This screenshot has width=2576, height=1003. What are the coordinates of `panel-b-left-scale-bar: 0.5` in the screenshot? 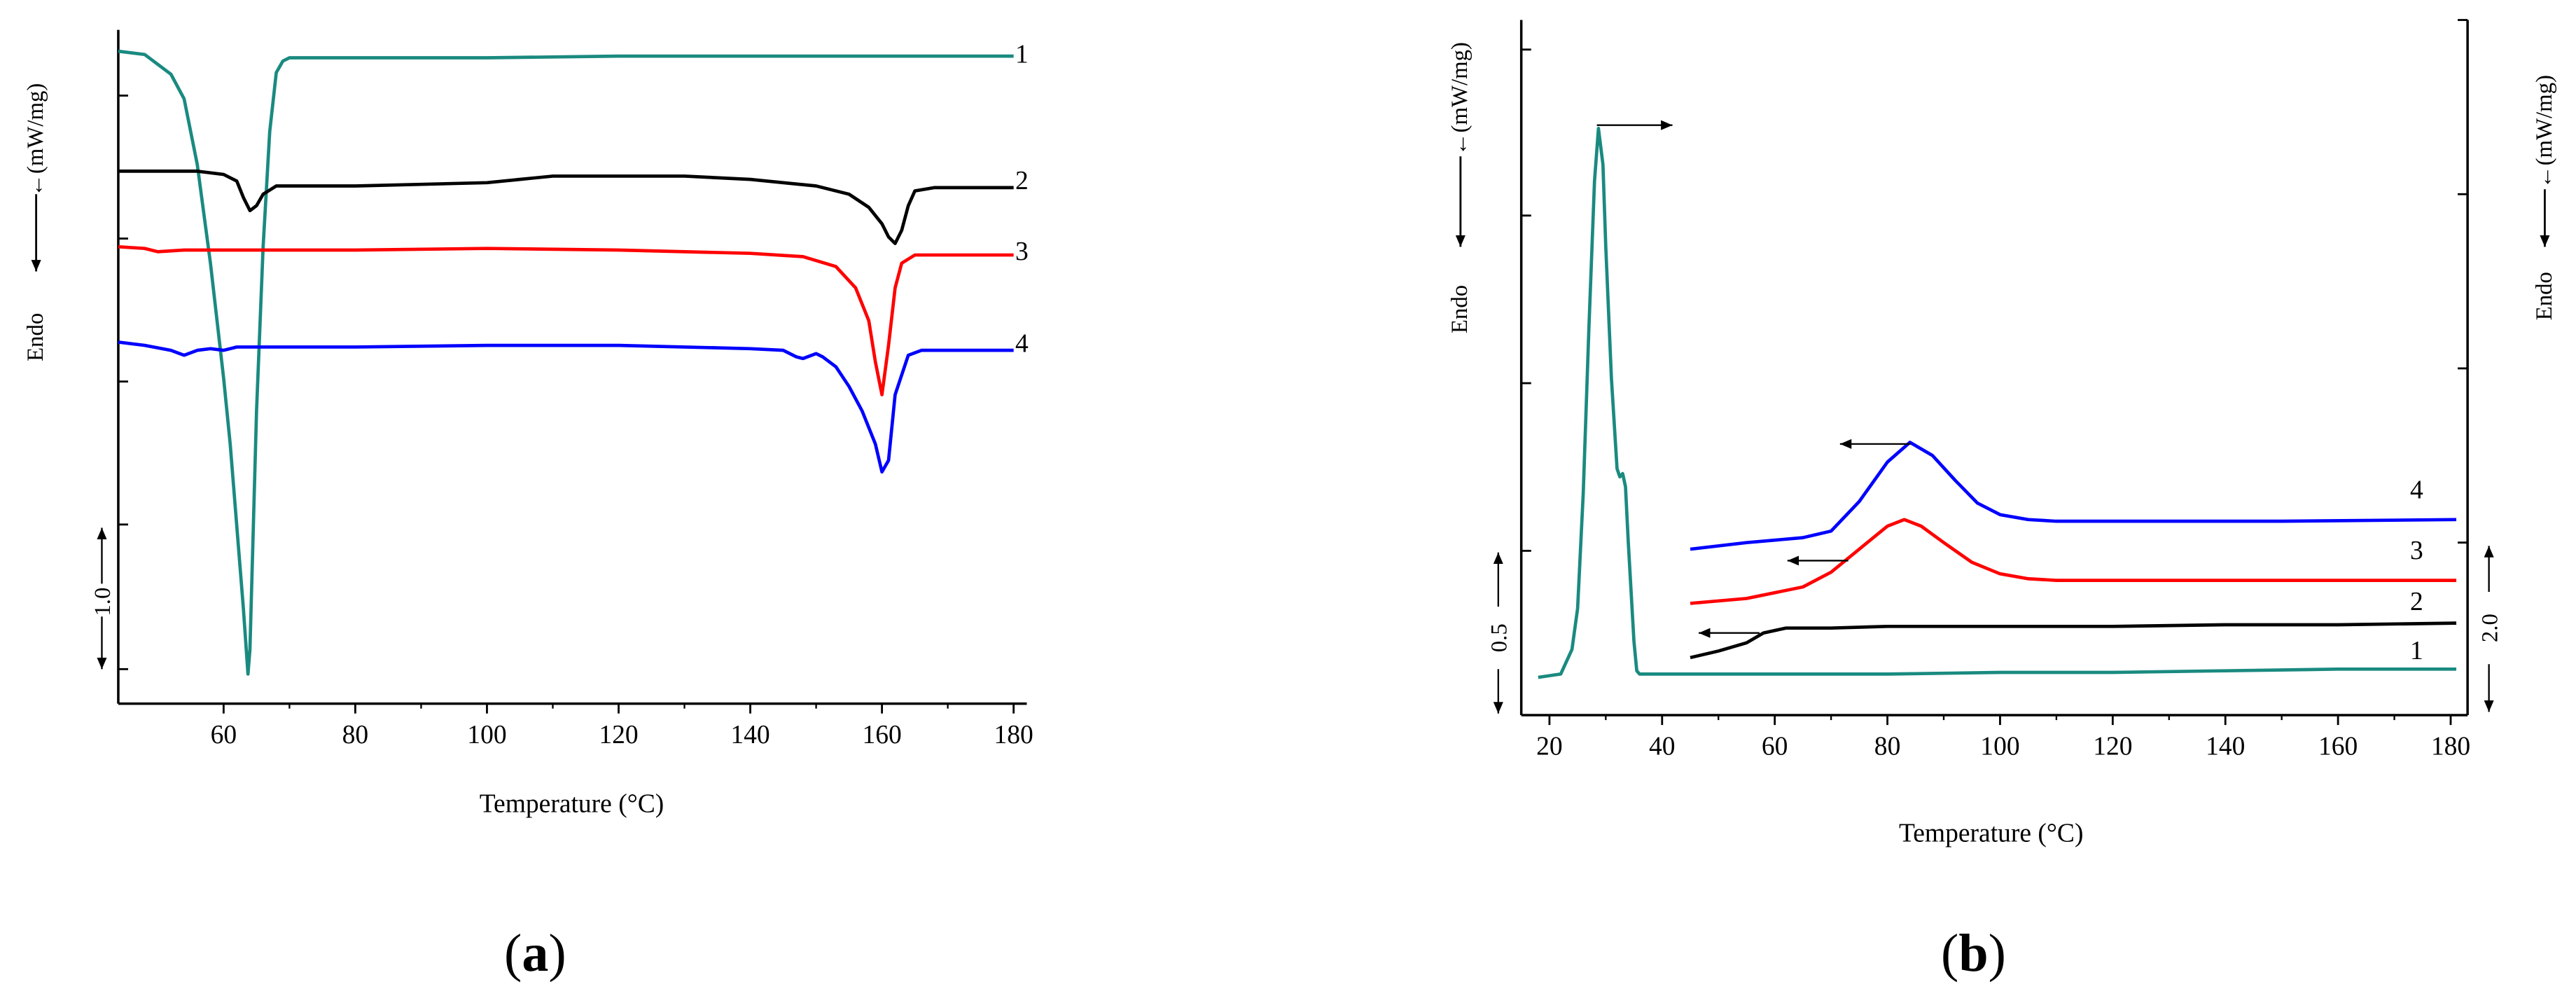 It's located at (1499, 633).